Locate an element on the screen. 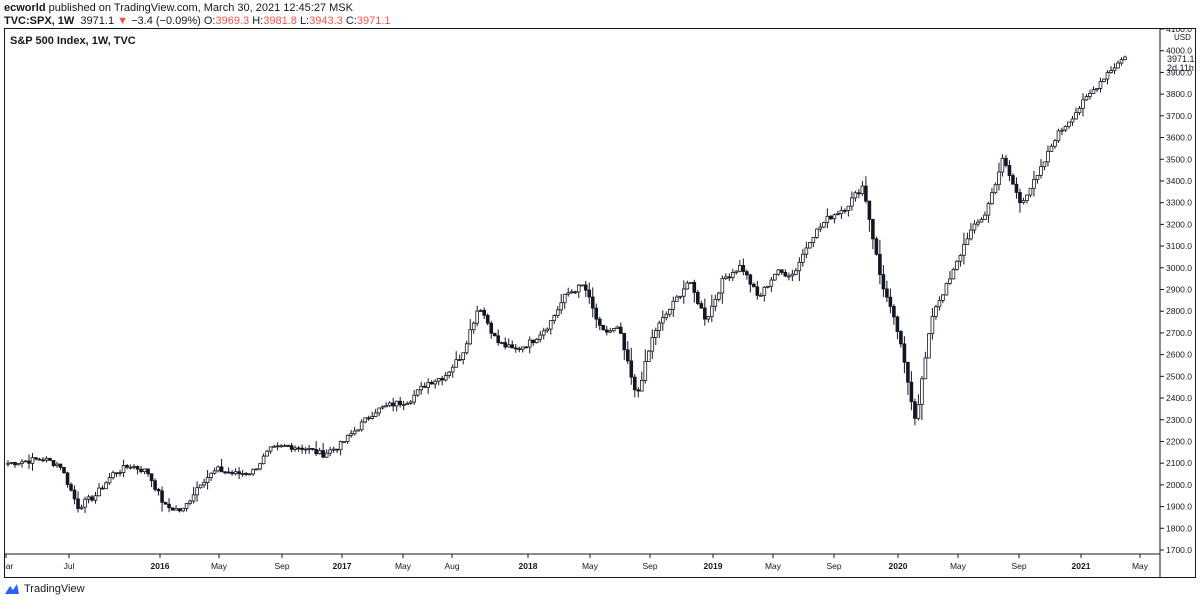  time-tick-label: Jul is located at coordinates (69, 566).